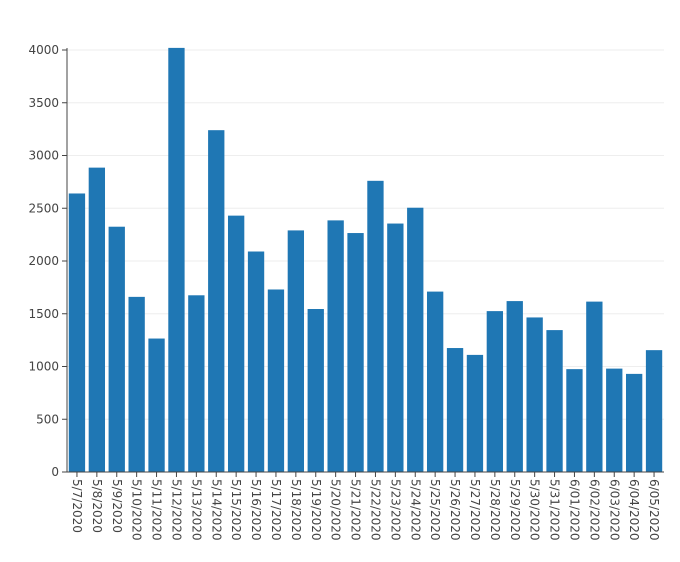 The width and height of the screenshot is (680, 562). I want to click on bar-5-11-2020, so click(156, 405).